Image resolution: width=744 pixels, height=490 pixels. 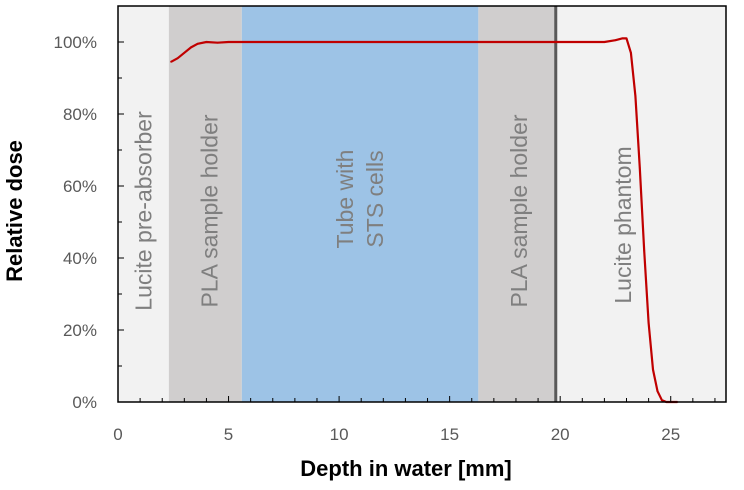 What do you see at coordinates (560, 434) in the screenshot?
I see `x-tick-label-4: 20` at bounding box center [560, 434].